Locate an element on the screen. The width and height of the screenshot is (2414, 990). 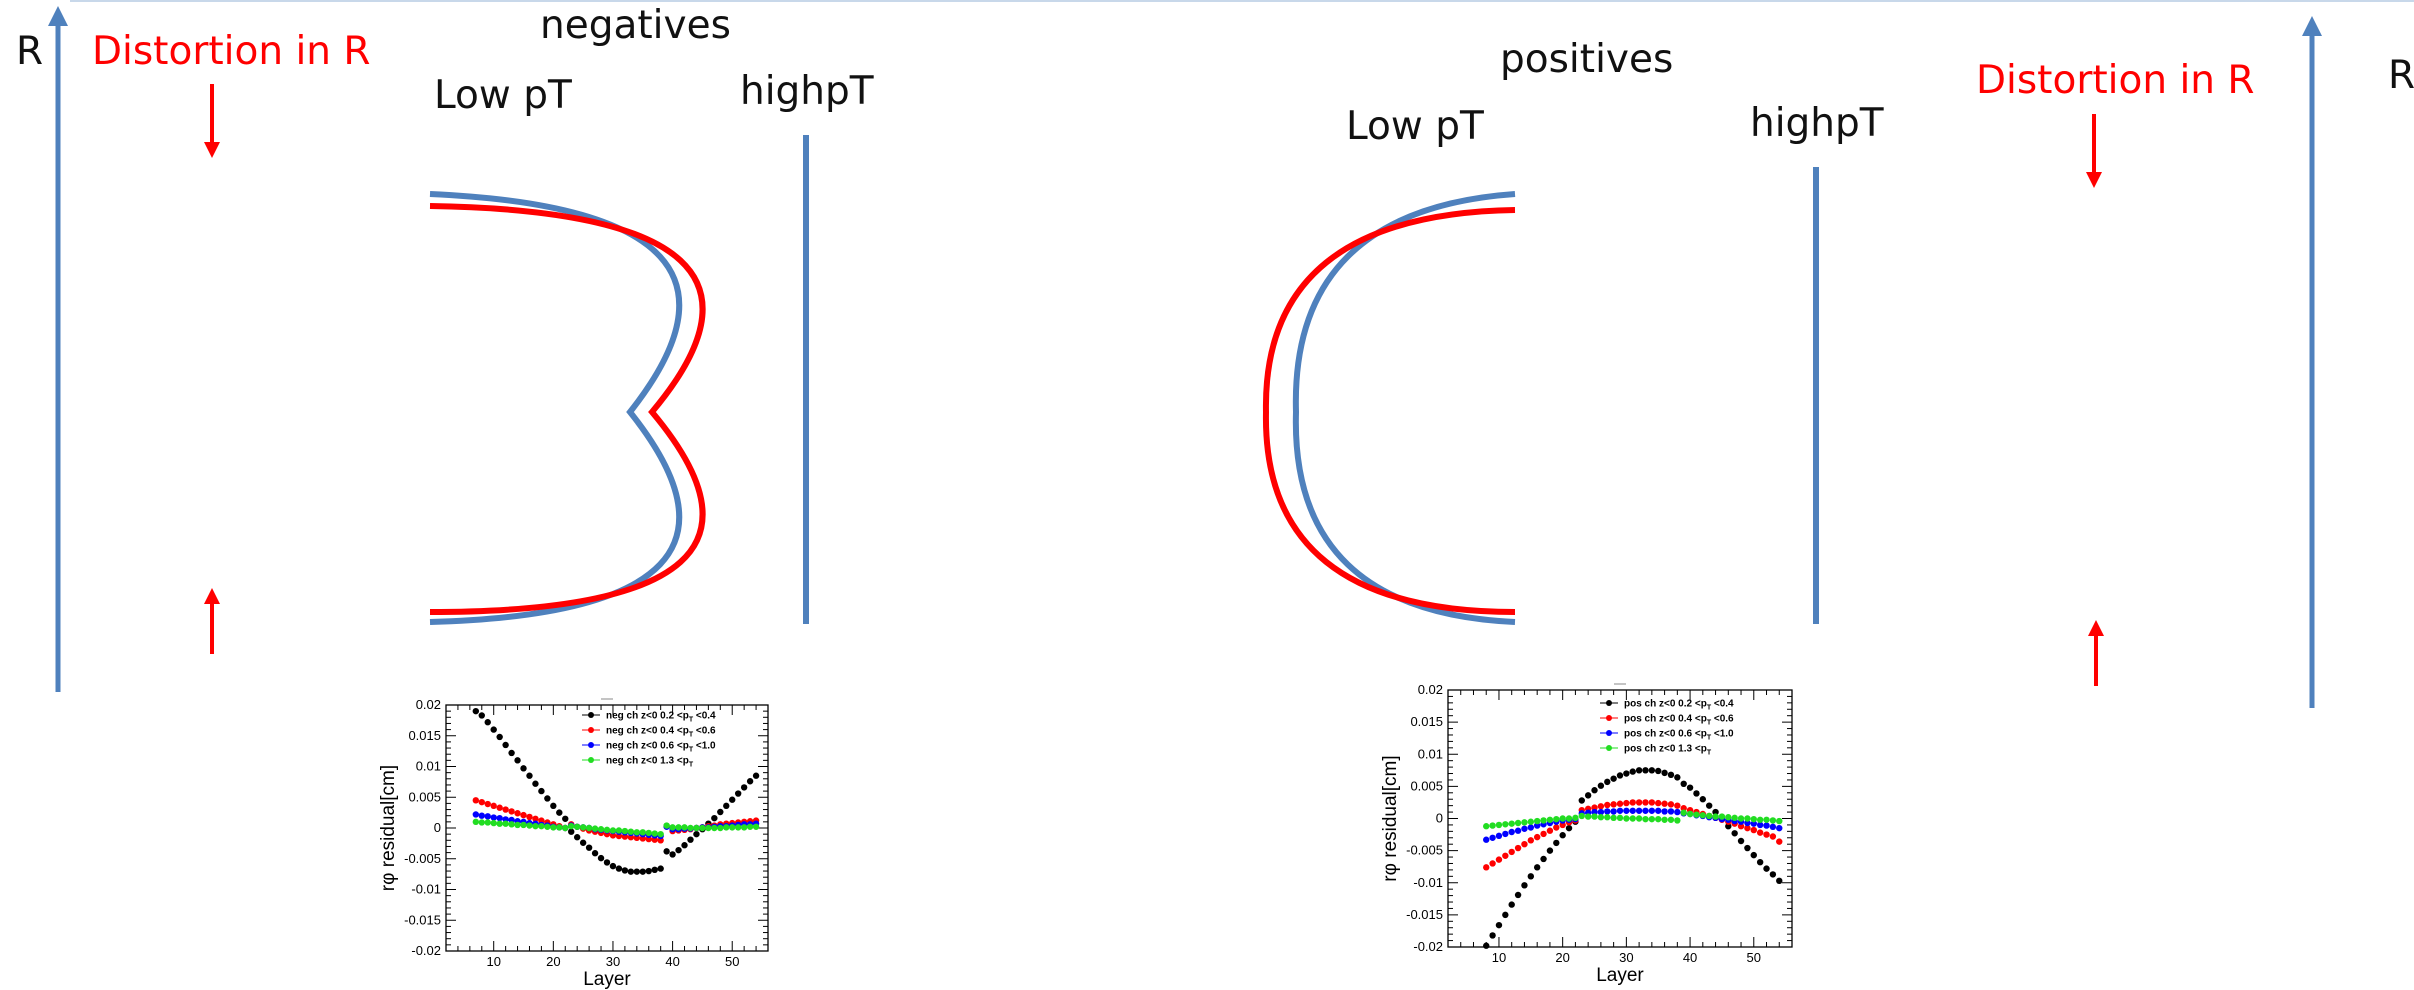
left-y-tick-label: 0.01 is located at coordinates (428, 766).